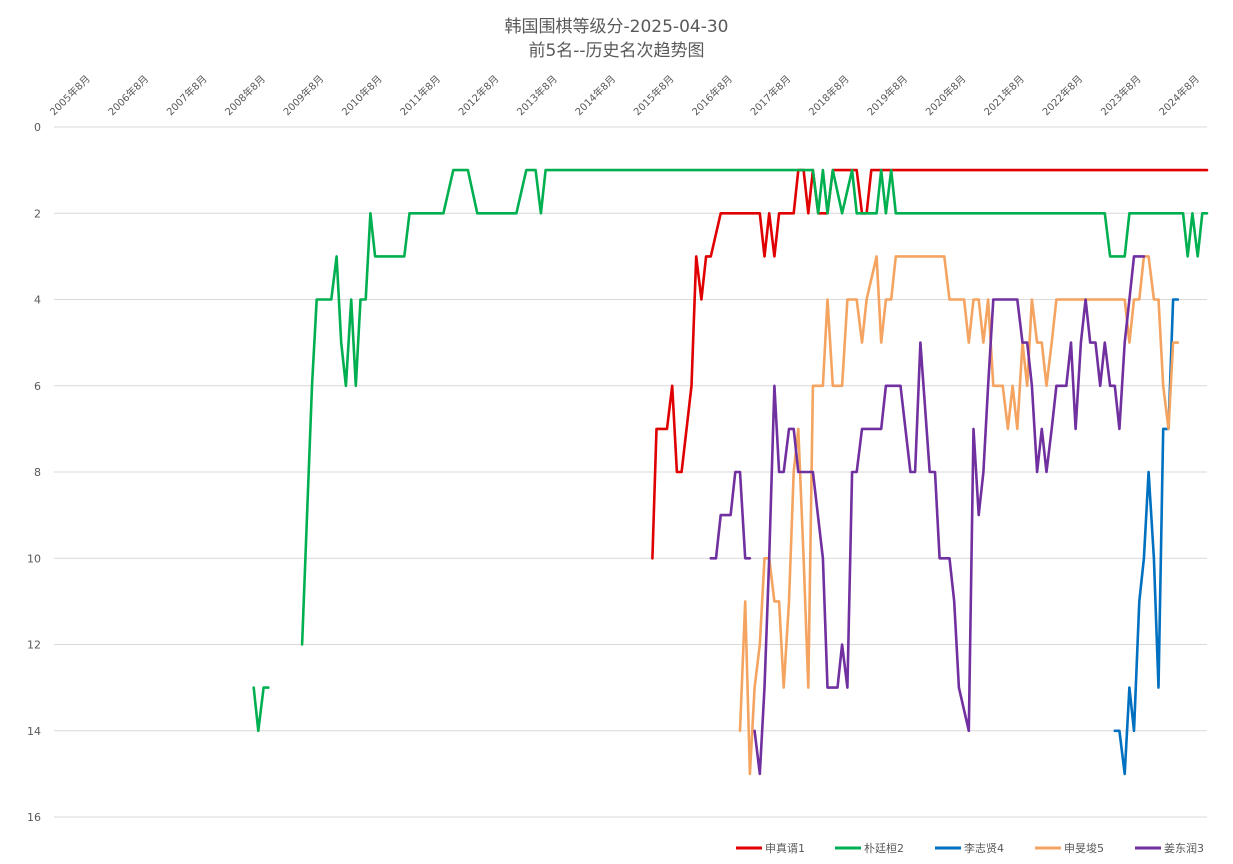 Image resolution: width=1233 pixels, height=864 pixels. Describe the element at coordinates (34, 817) in the screenshot. I see `y-tick-label: 16` at that location.